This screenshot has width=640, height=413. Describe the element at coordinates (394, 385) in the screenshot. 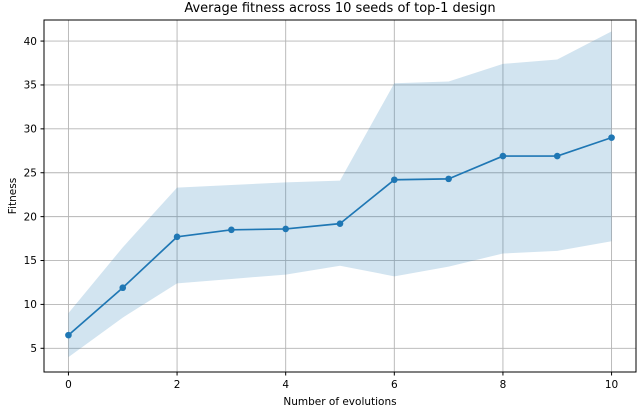

I see `x-tick-label: 6` at that location.